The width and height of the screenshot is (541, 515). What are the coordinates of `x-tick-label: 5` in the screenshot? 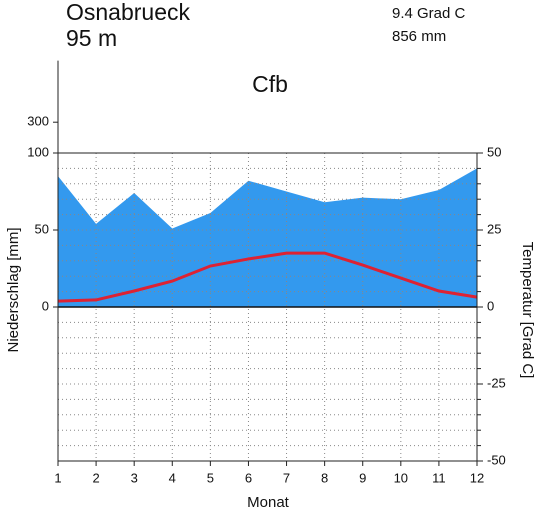 It's located at (210, 477).